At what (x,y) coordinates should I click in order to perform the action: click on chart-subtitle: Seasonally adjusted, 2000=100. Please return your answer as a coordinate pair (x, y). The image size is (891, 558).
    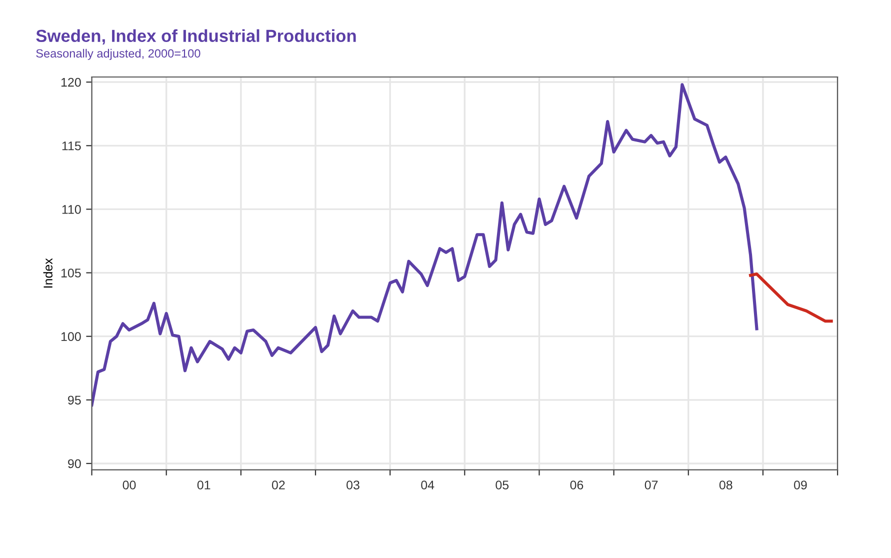
    Looking at the image, I should click on (118, 54).